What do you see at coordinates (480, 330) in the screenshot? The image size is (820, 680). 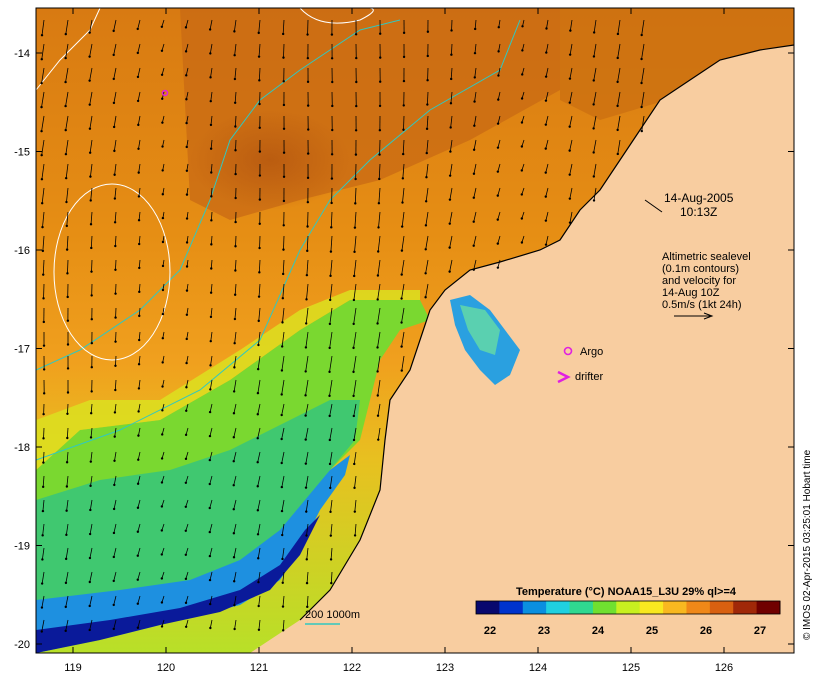 I see `bay-shallow` at bounding box center [480, 330].